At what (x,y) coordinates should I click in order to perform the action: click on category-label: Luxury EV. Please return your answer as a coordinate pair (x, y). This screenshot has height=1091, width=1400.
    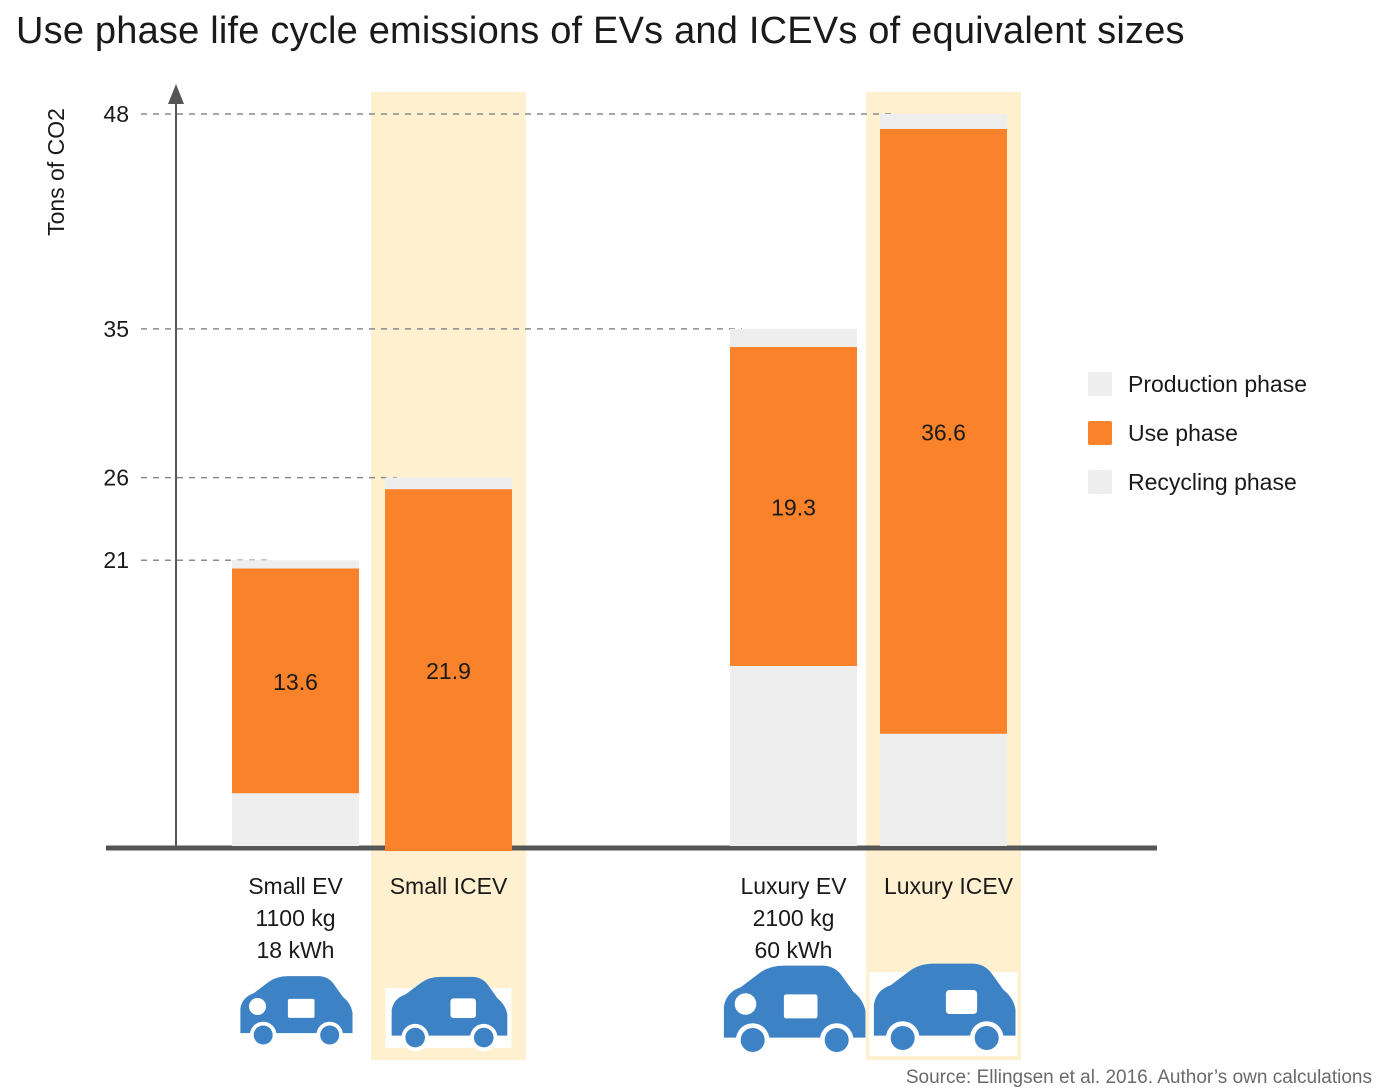
    Looking at the image, I should click on (793, 886).